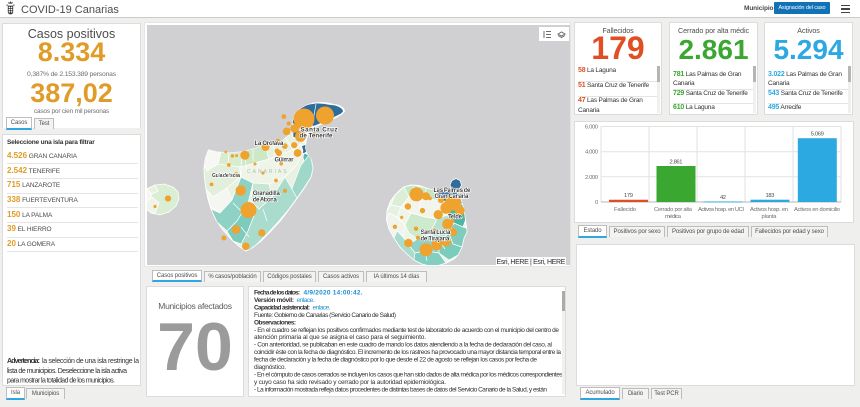 This screenshot has width=860, height=407. Describe the element at coordinates (673, 217) in the screenshot. I see `svg-text: médica` at that location.